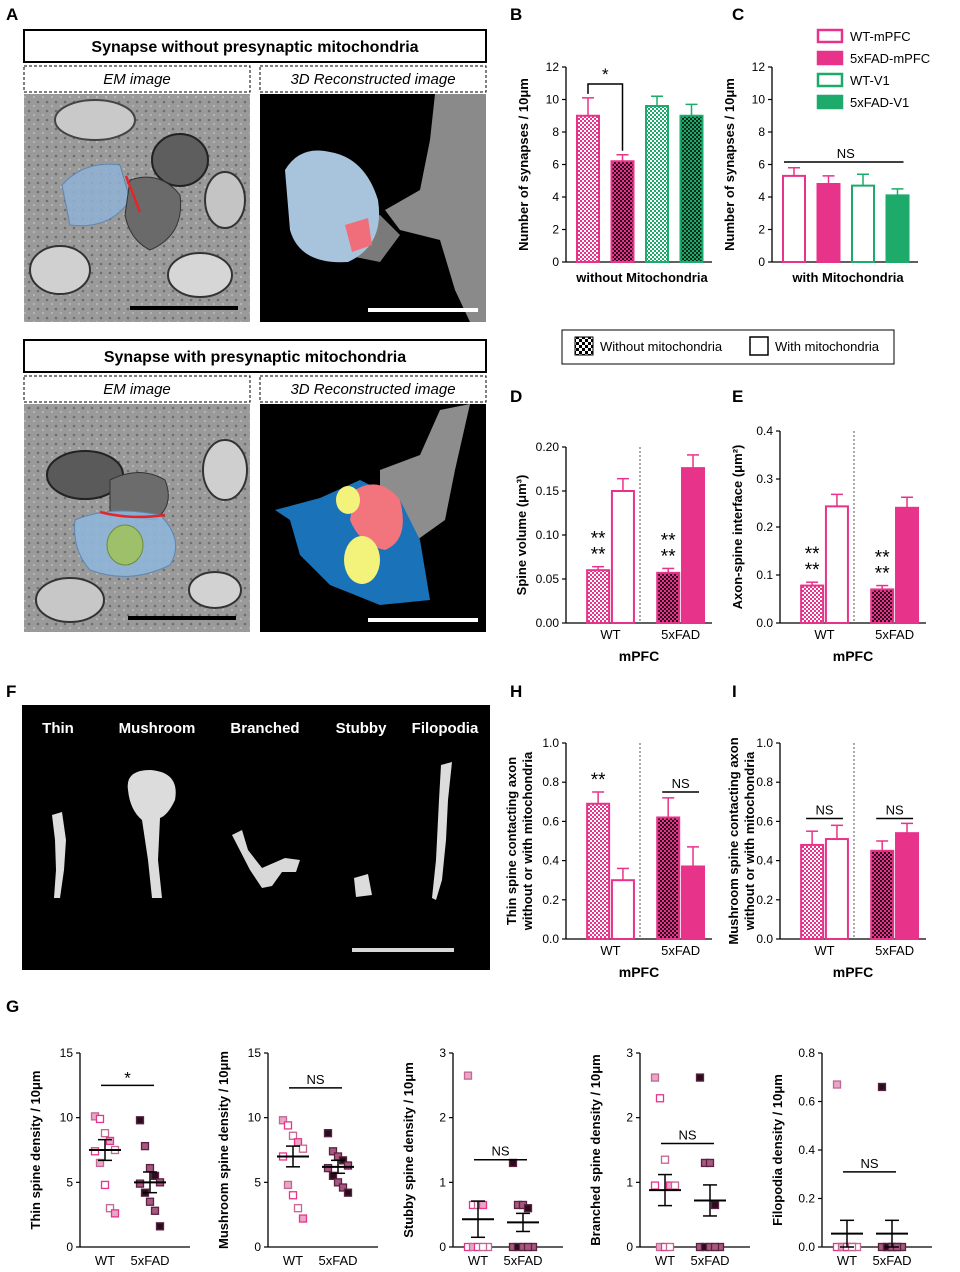 Image resolution: width=960 pixels, height=1272 pixels. Describe the element at coordinates (69, 1247) in the screenshot. I see `G1-ytick-label: 0` at that location.